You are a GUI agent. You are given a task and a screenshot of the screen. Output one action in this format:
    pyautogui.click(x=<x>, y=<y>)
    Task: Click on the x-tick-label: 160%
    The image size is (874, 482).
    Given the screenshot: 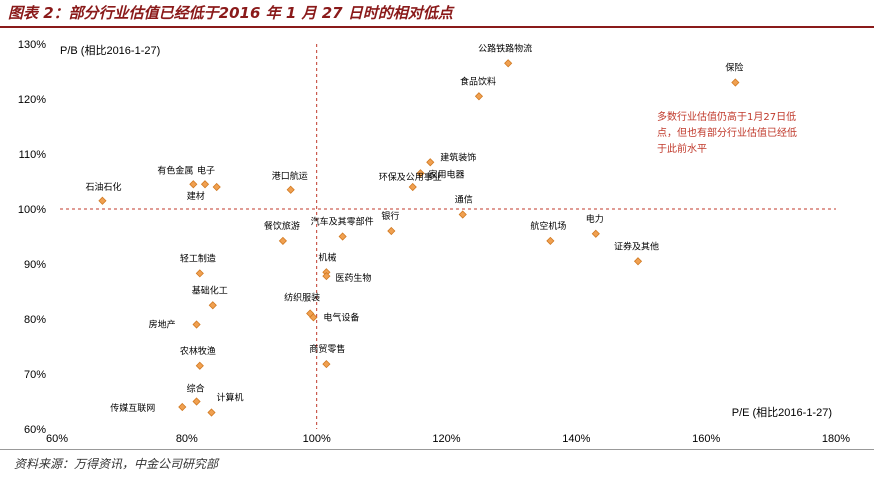 What is the action you would take?
    pyautogui.click(x=706, y=439)
    